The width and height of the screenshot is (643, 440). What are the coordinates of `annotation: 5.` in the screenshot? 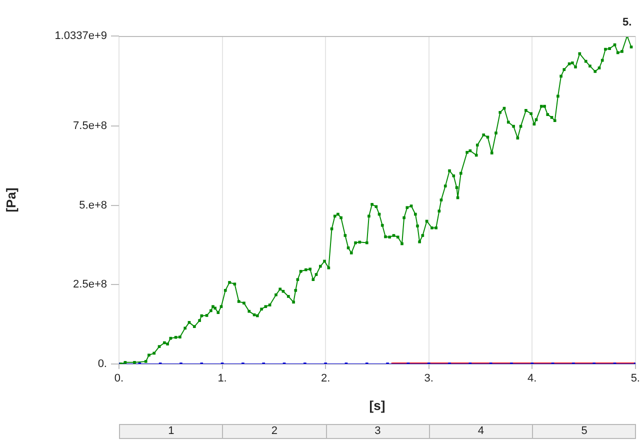 It's located at (627, 22).